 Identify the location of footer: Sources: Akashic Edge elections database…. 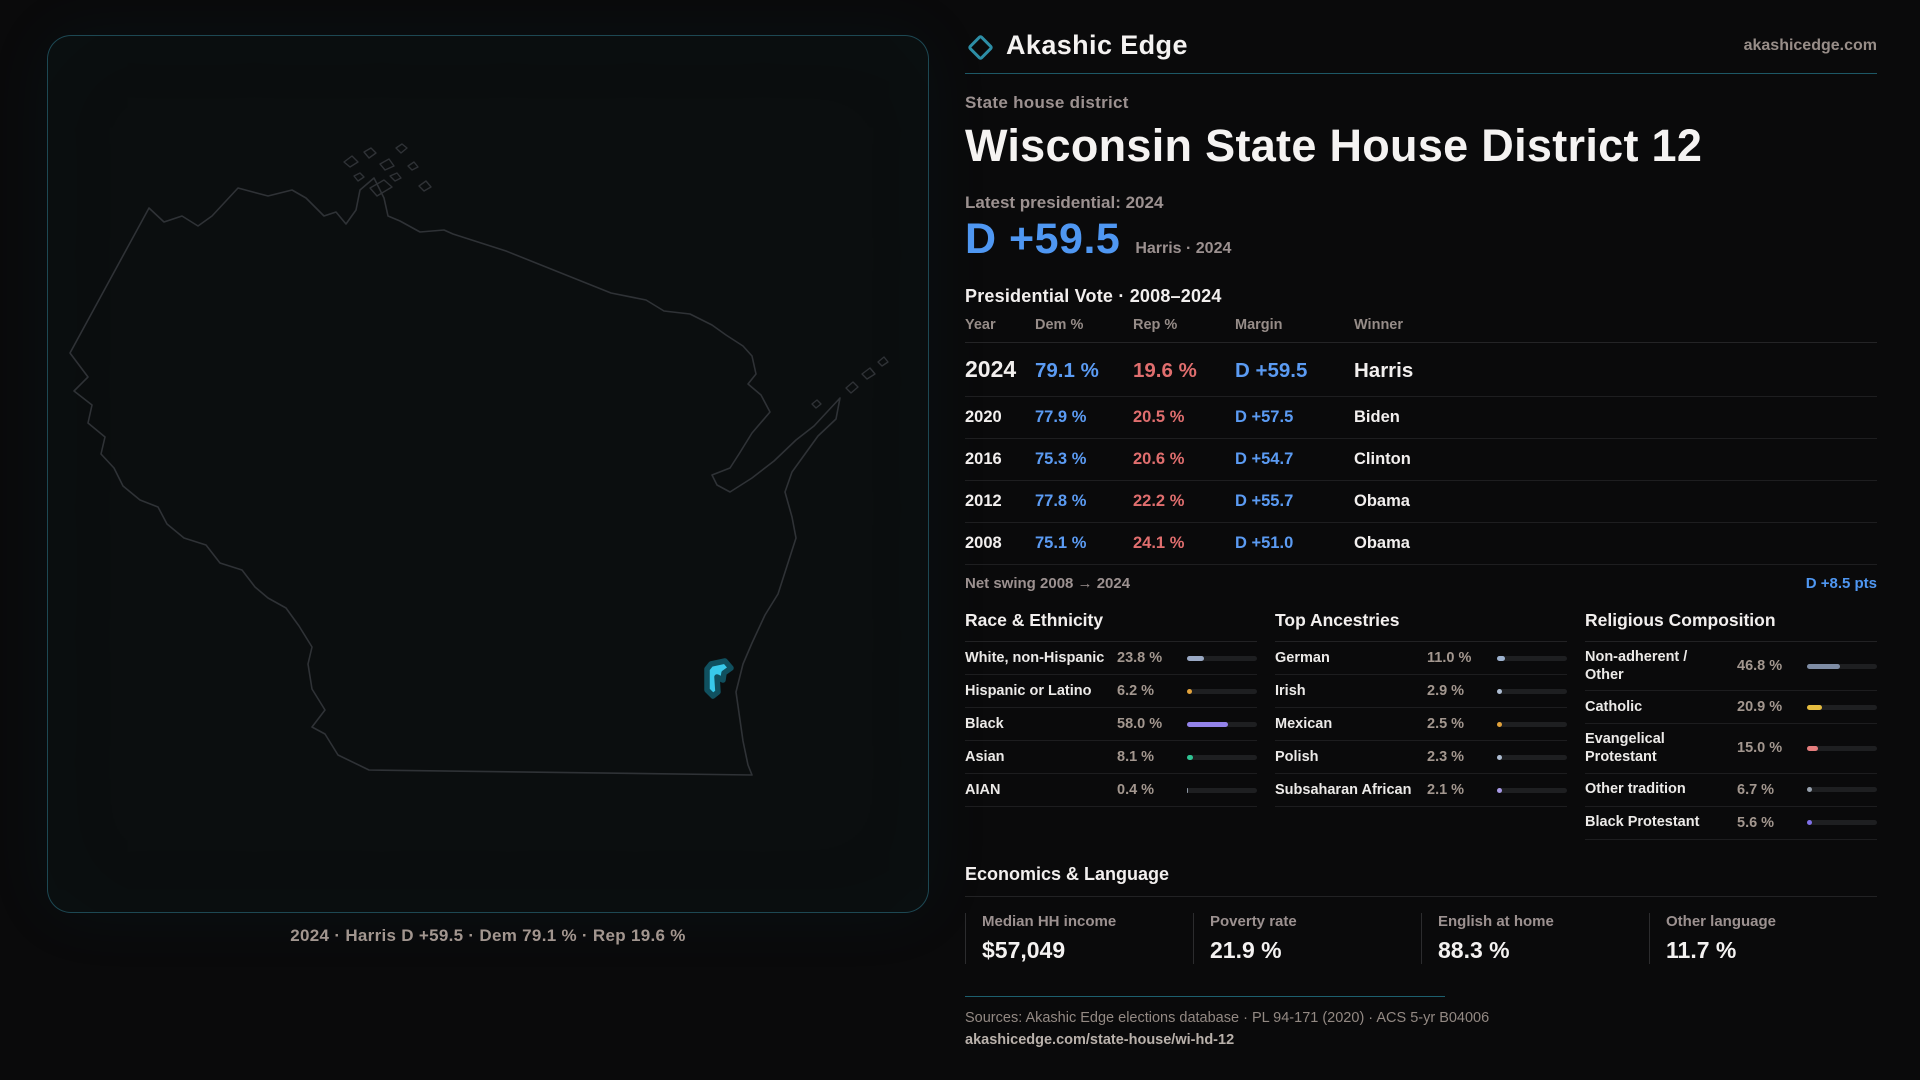
(1421, 1022).